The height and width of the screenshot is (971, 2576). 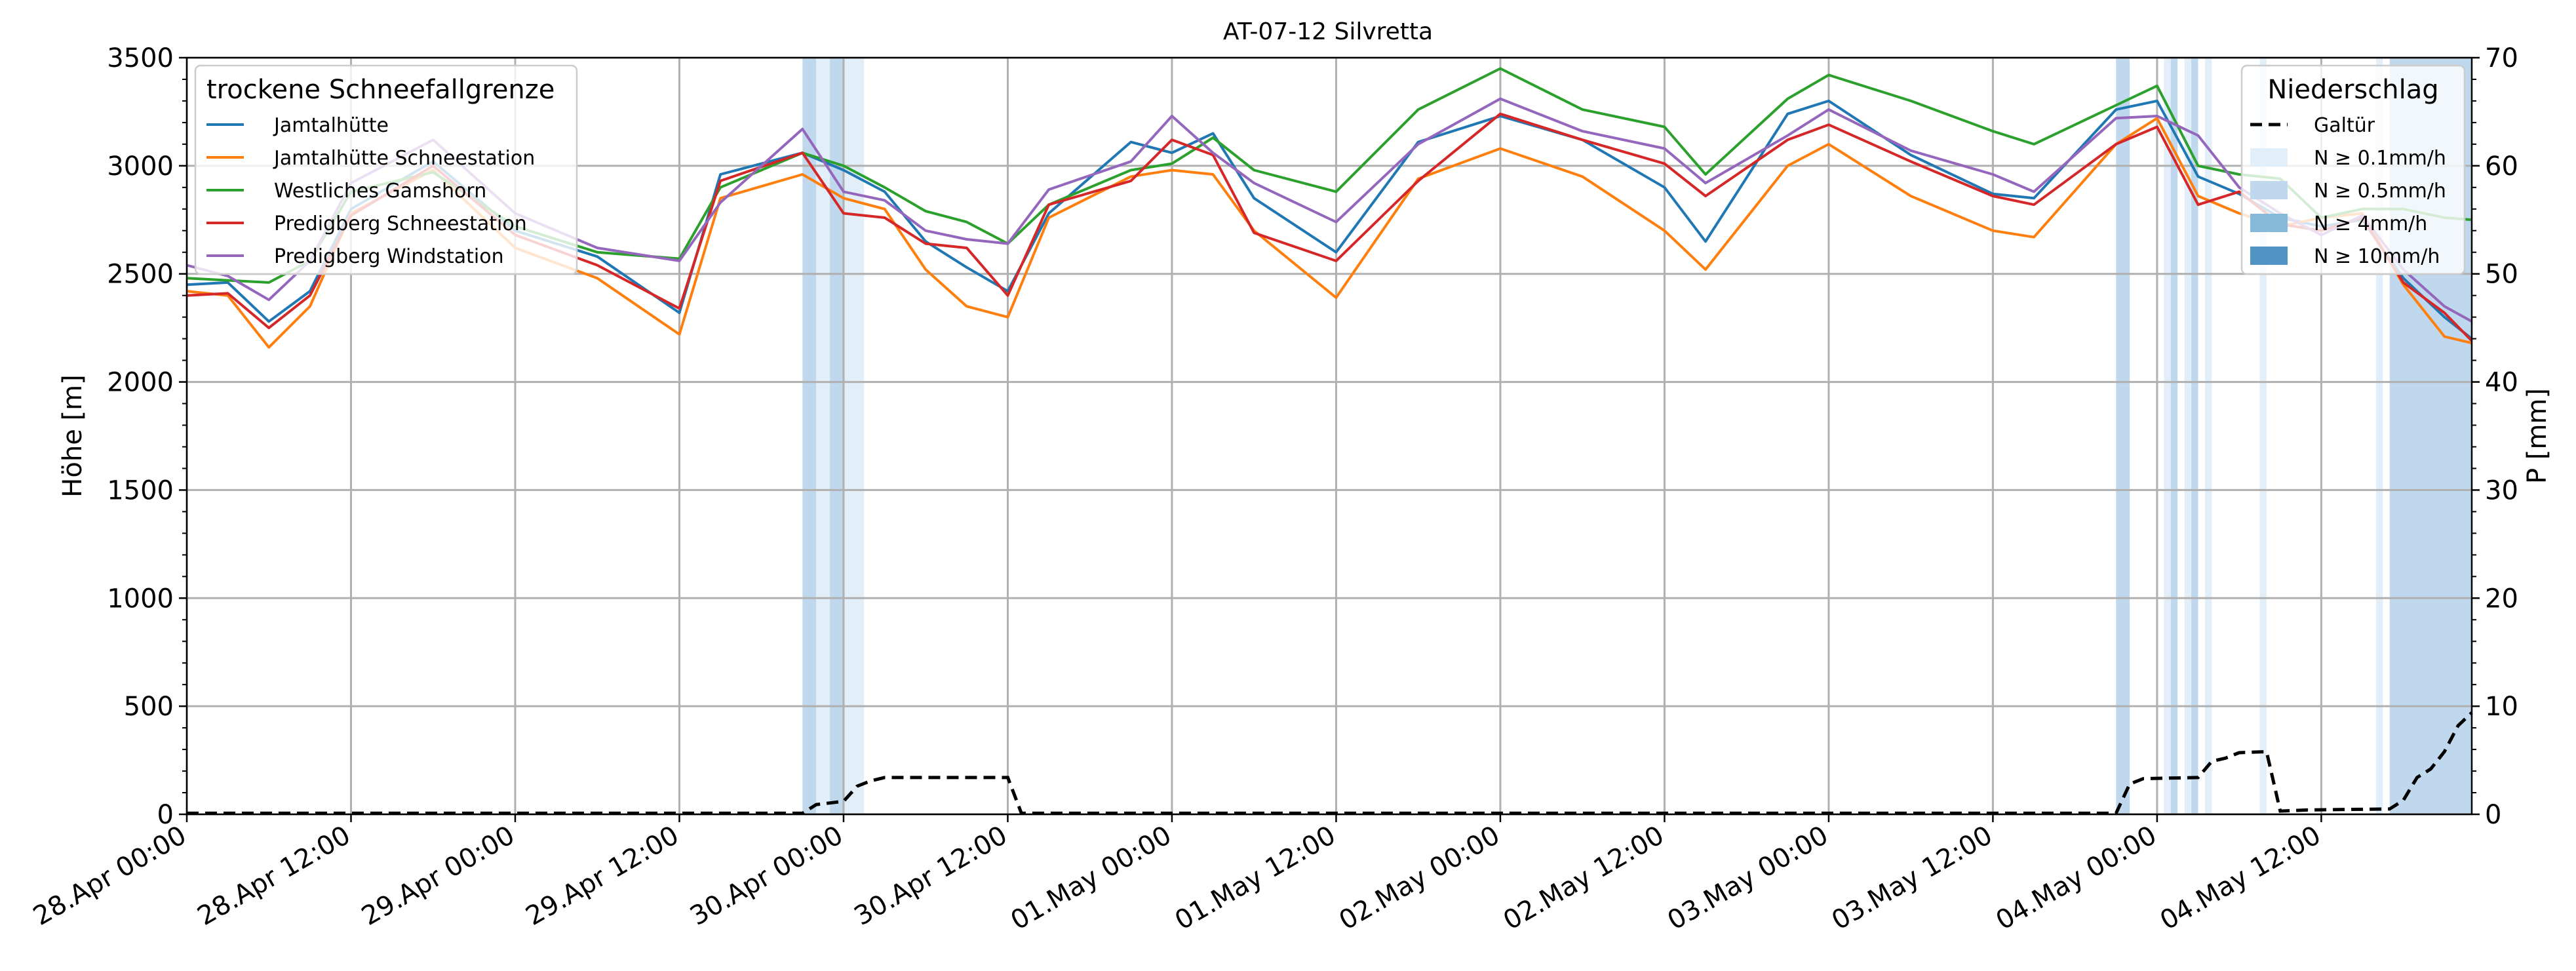 I want to click on legend-label-1: Jamtalhütte Schneestation, so click(x=404, y=158).